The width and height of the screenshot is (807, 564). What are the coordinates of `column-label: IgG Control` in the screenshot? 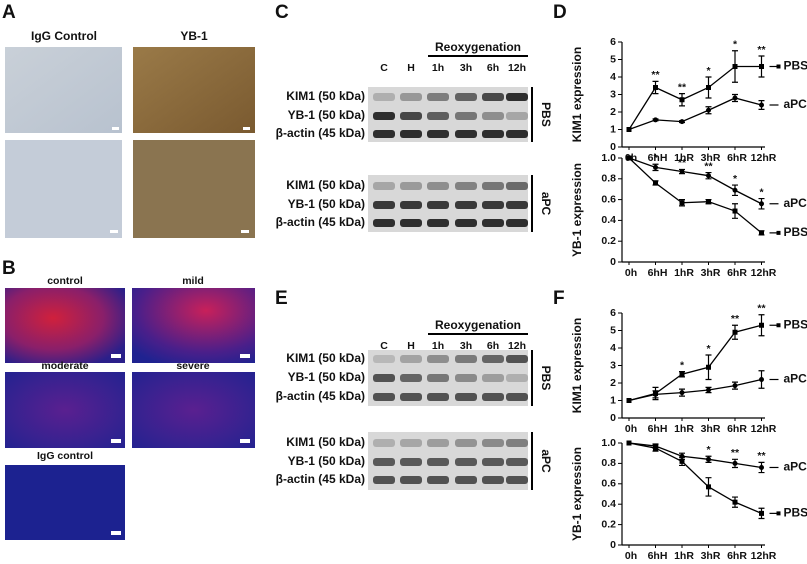 It's located at (64, 36).